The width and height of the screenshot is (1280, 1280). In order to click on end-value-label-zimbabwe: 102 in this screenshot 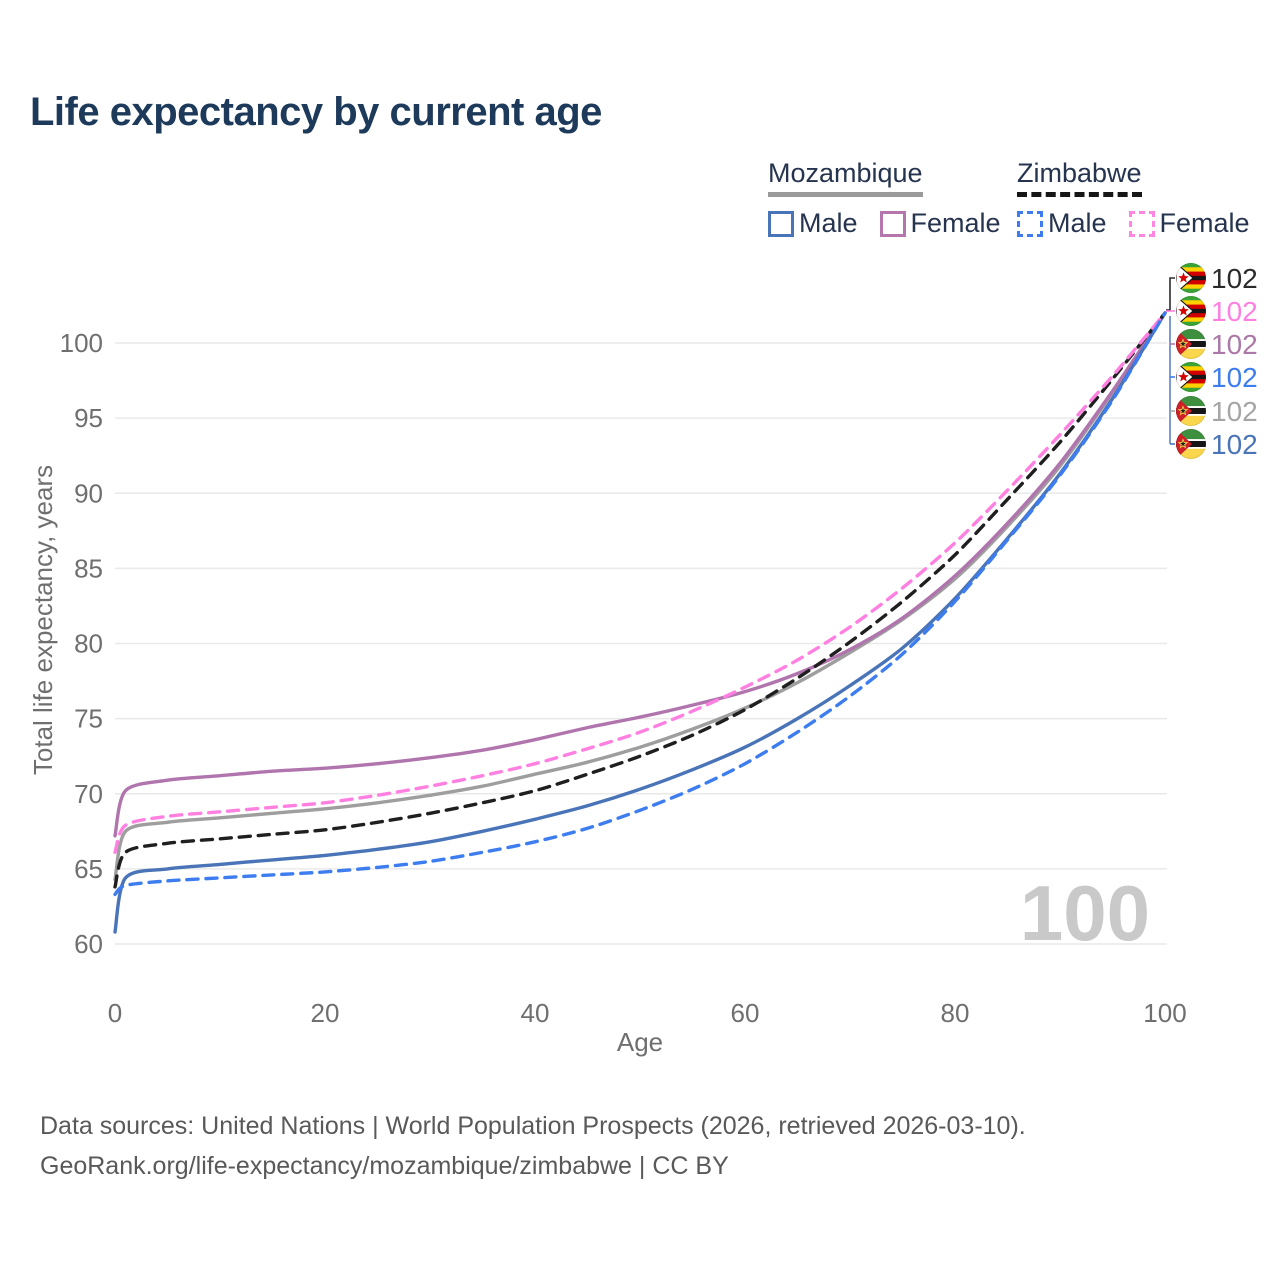, I will do `click(1234, 278)`.